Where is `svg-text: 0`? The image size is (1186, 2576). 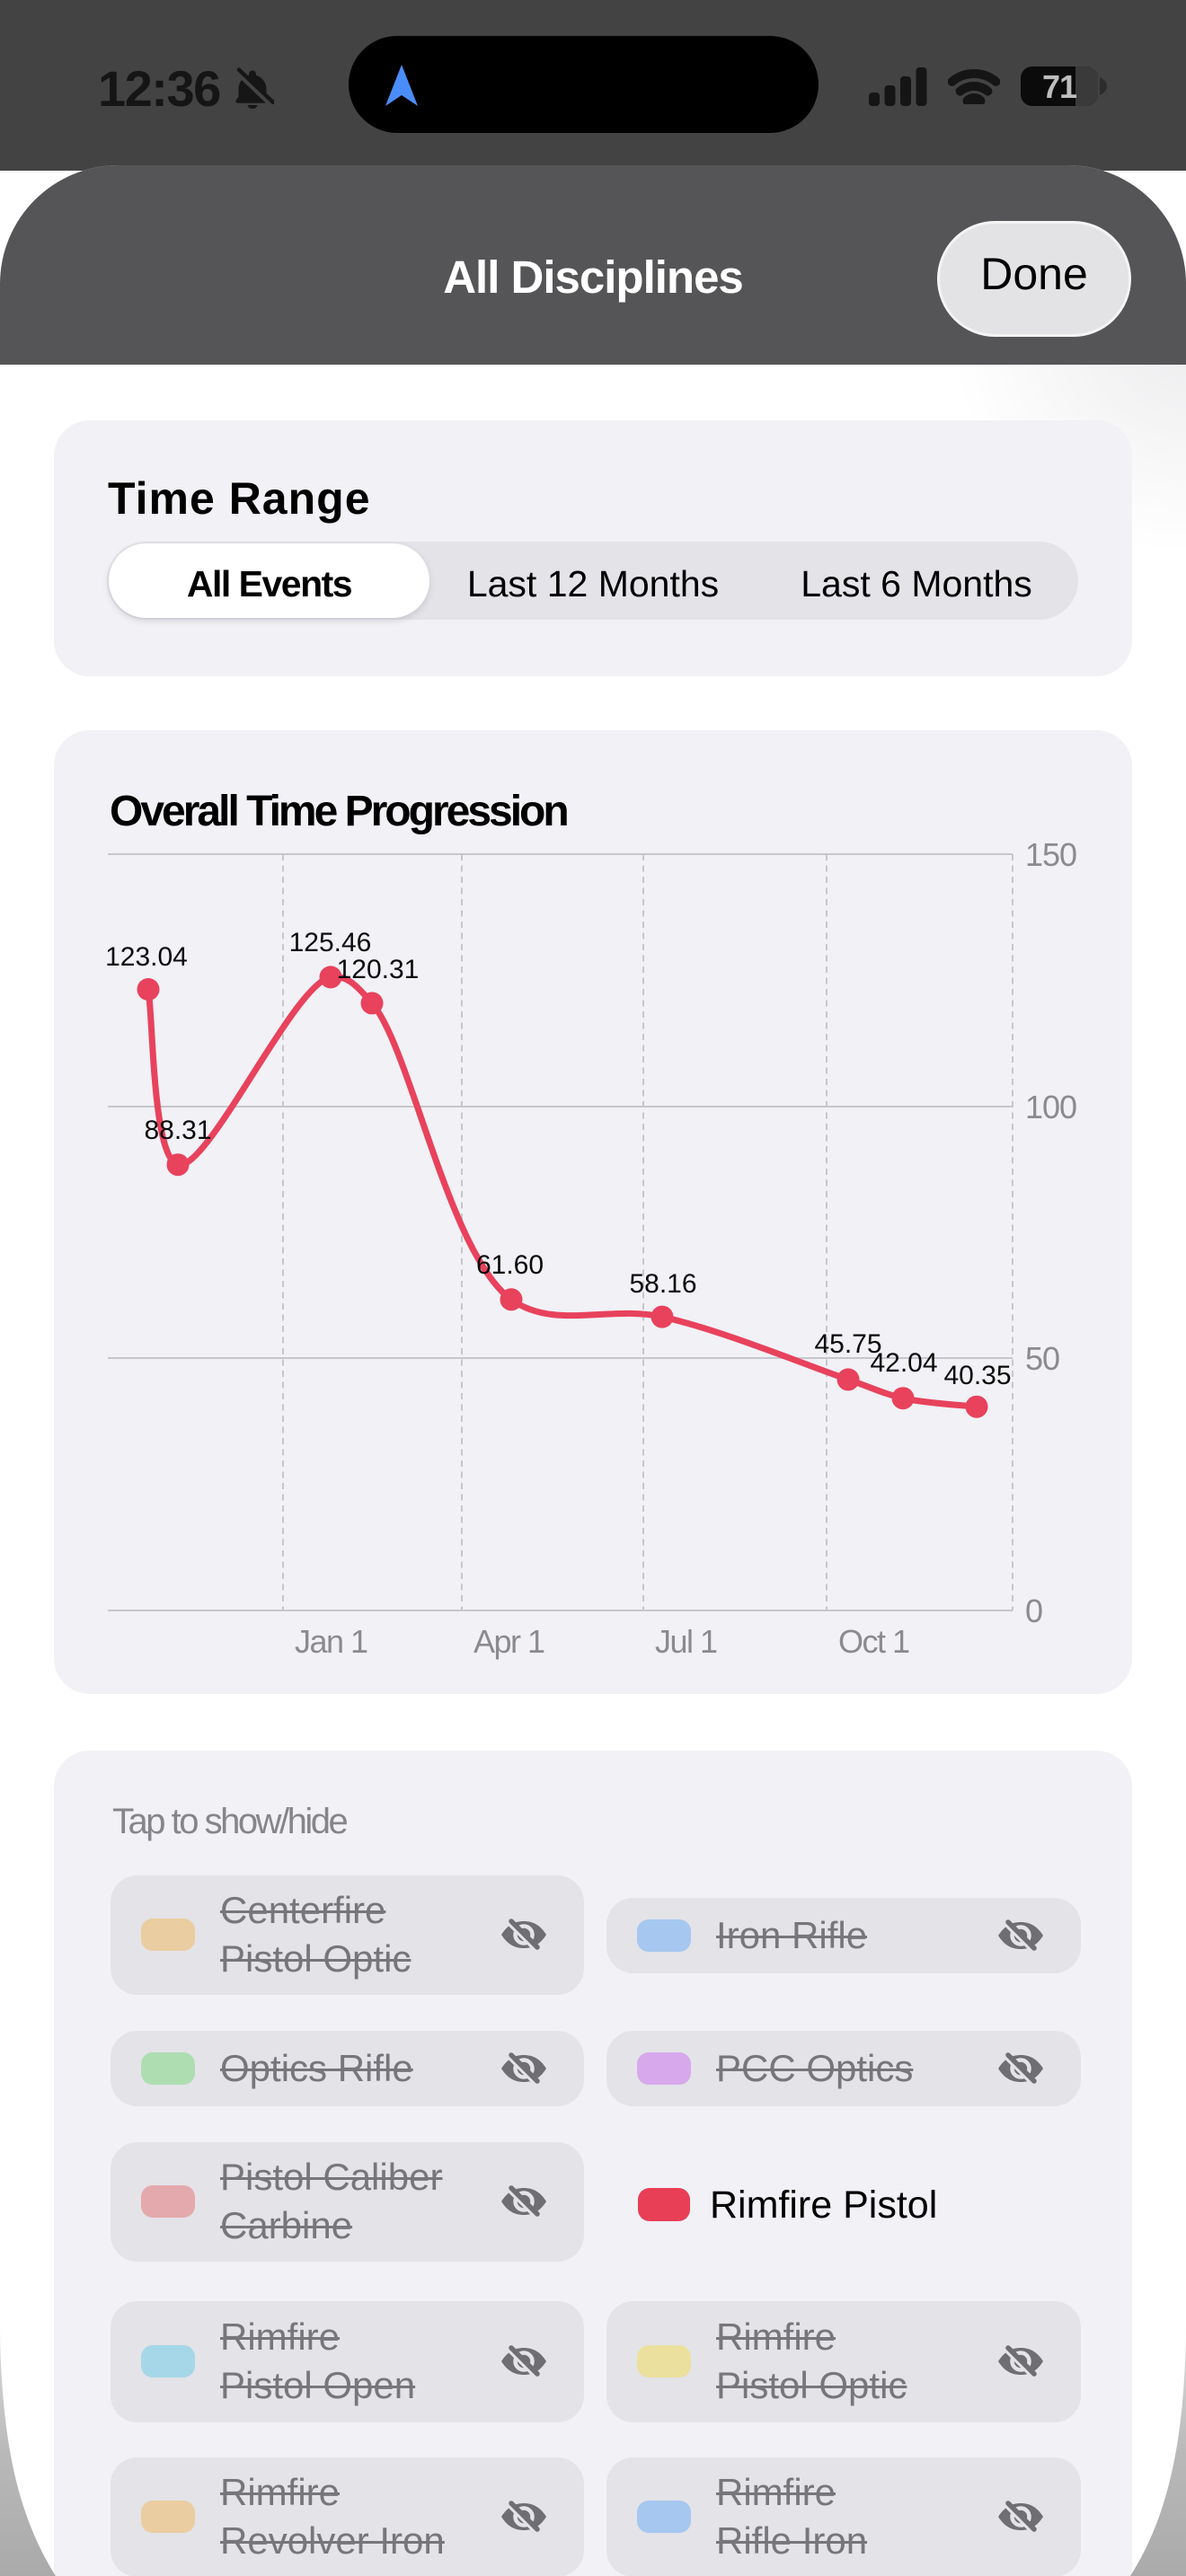 svg-text: 0 is located at coordinates (1033, 1610).